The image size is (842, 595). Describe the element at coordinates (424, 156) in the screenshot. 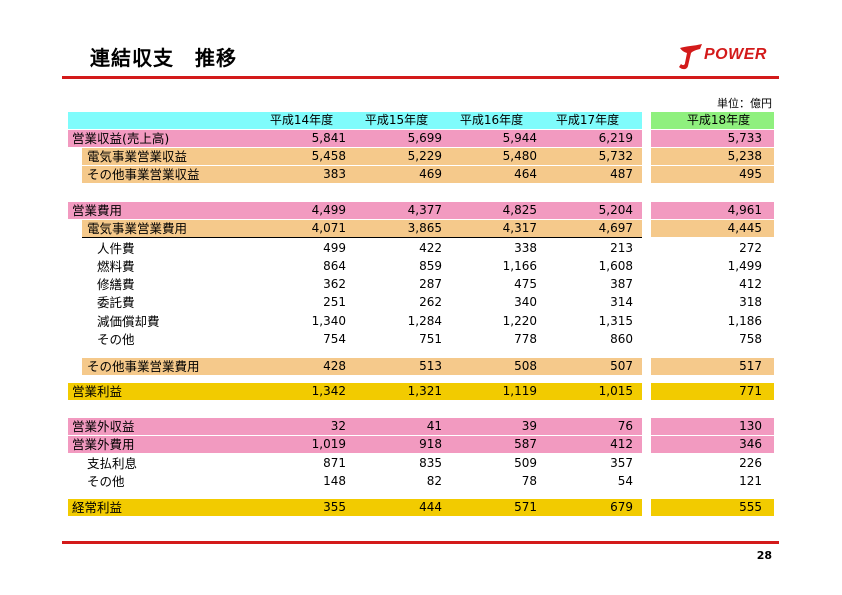

I see `value-cell: 5,229` at that location.